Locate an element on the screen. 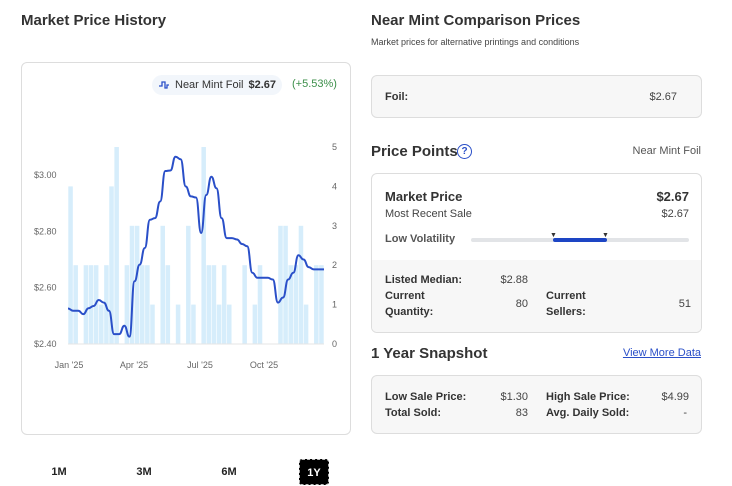 The width and height of the screenshot is (732, 486). avg-daily-label: Avg. Daily Sold: is located at coordinates (588, 413).